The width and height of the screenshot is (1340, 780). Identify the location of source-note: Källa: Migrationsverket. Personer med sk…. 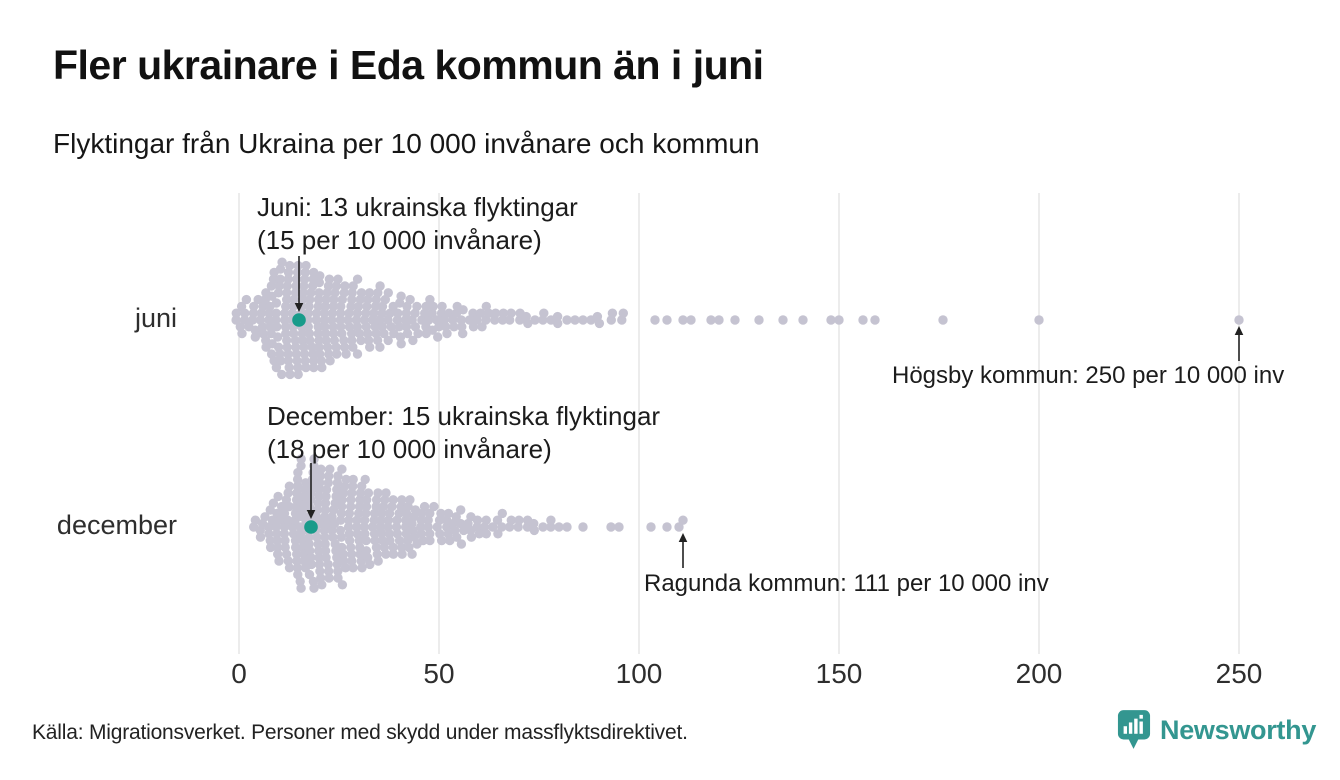
(360, 732).